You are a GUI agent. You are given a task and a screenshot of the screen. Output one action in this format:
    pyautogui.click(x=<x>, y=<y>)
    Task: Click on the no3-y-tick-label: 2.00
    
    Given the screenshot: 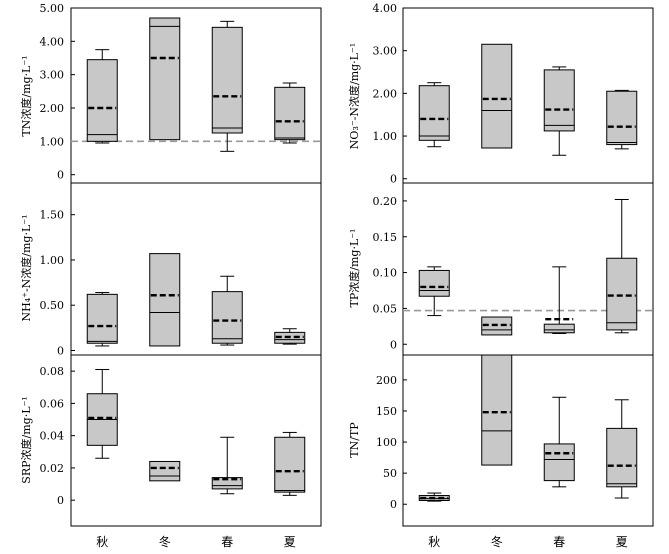 What is the action you would take?
    pyautogui.click(x=385, y=93)
    